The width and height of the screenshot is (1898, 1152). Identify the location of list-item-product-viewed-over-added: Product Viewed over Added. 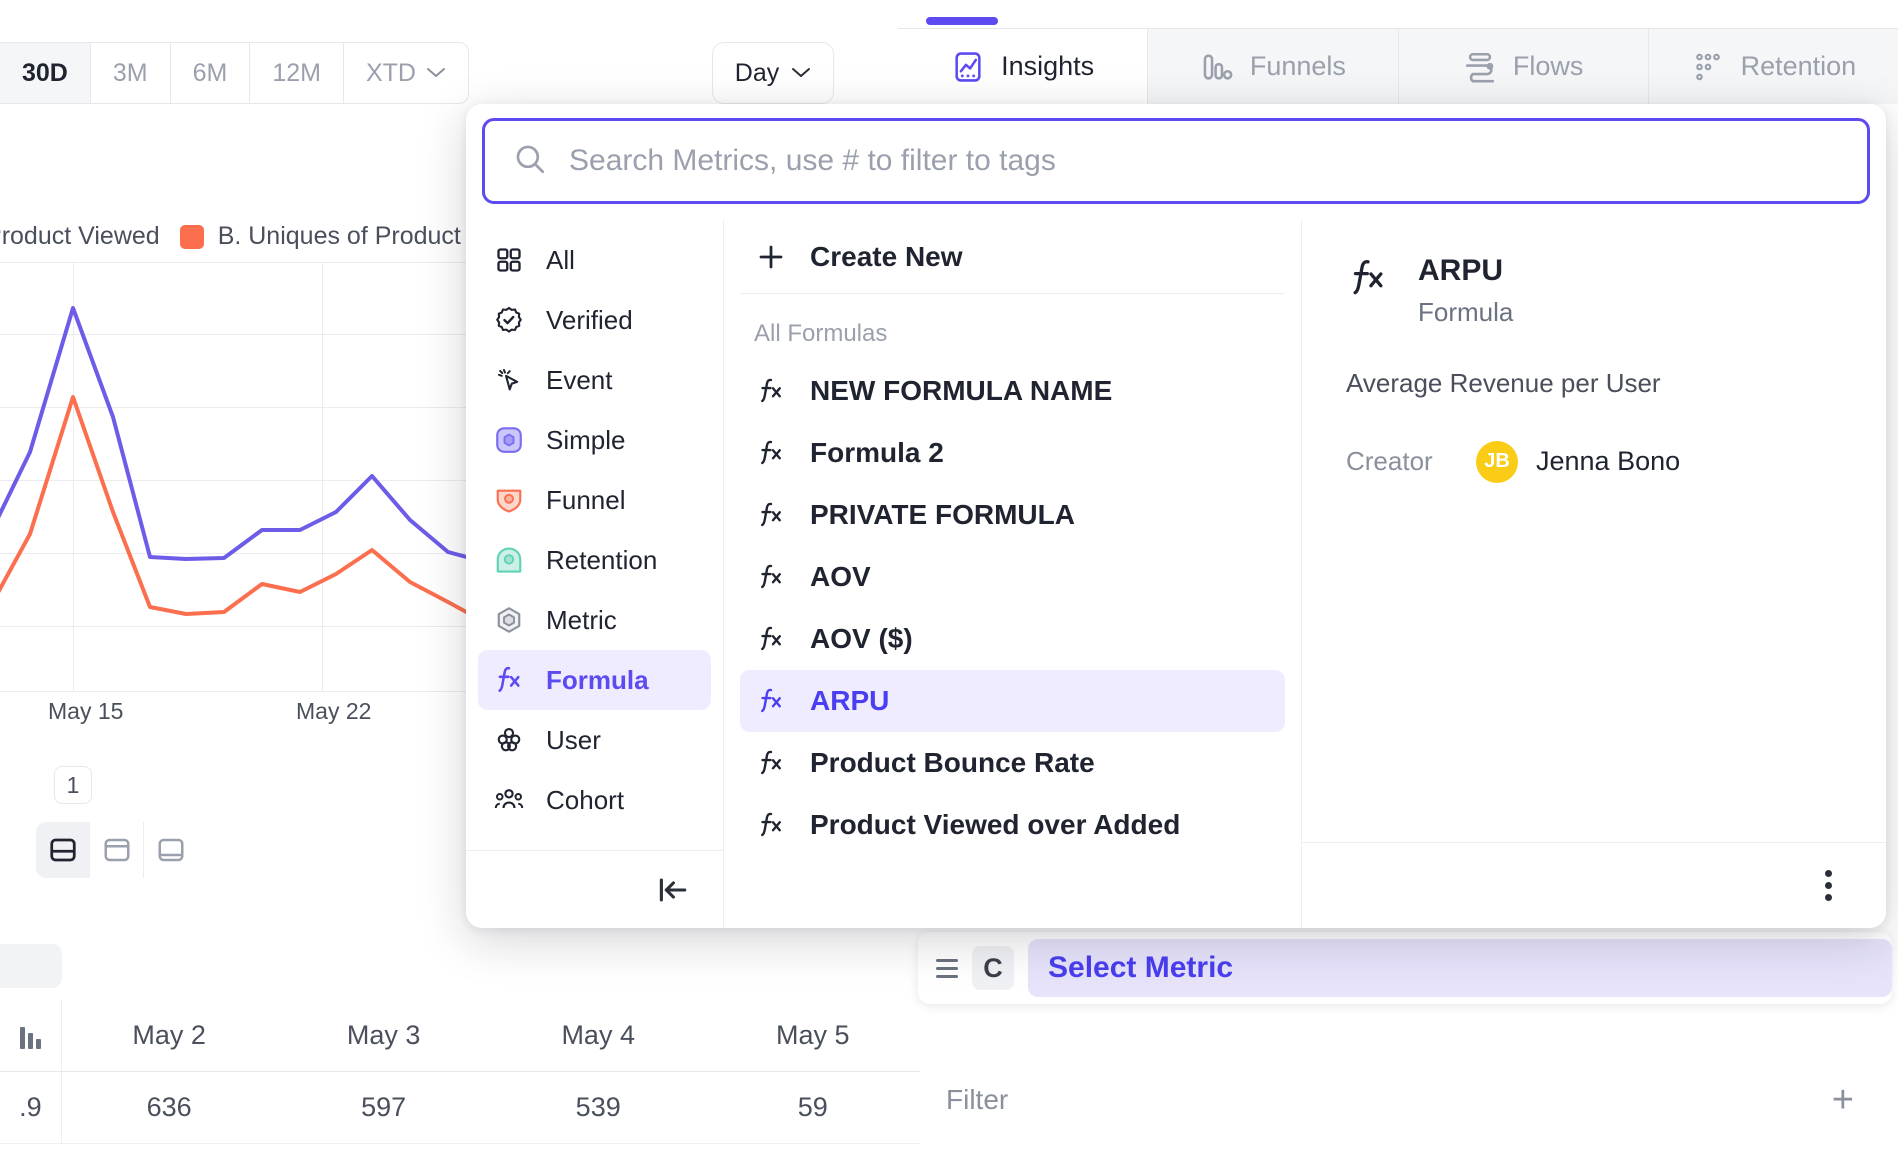
(1012, 825).